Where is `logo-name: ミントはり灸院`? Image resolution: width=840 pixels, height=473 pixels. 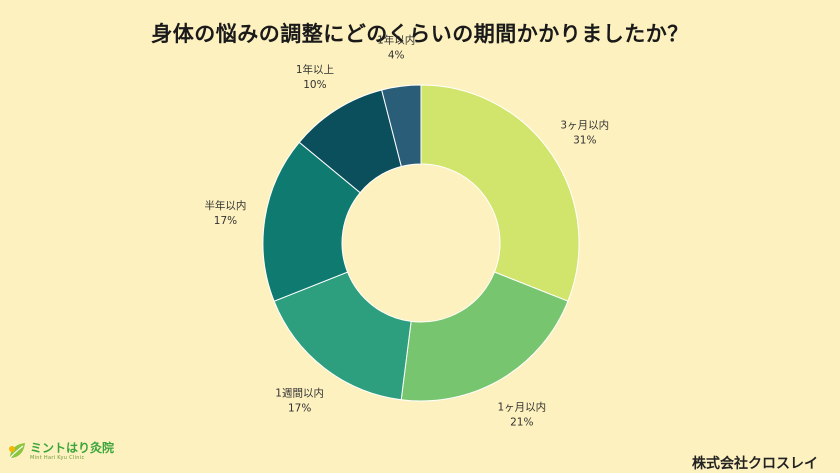
logo-name: ミントはり灸院 is located at coordinates (72, 447).